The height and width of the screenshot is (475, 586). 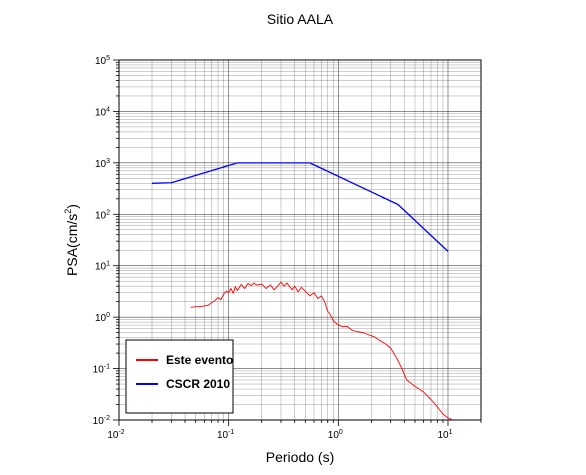 I want to click on x-tick-label: 10⁻¹, so click(x=225, y=435).